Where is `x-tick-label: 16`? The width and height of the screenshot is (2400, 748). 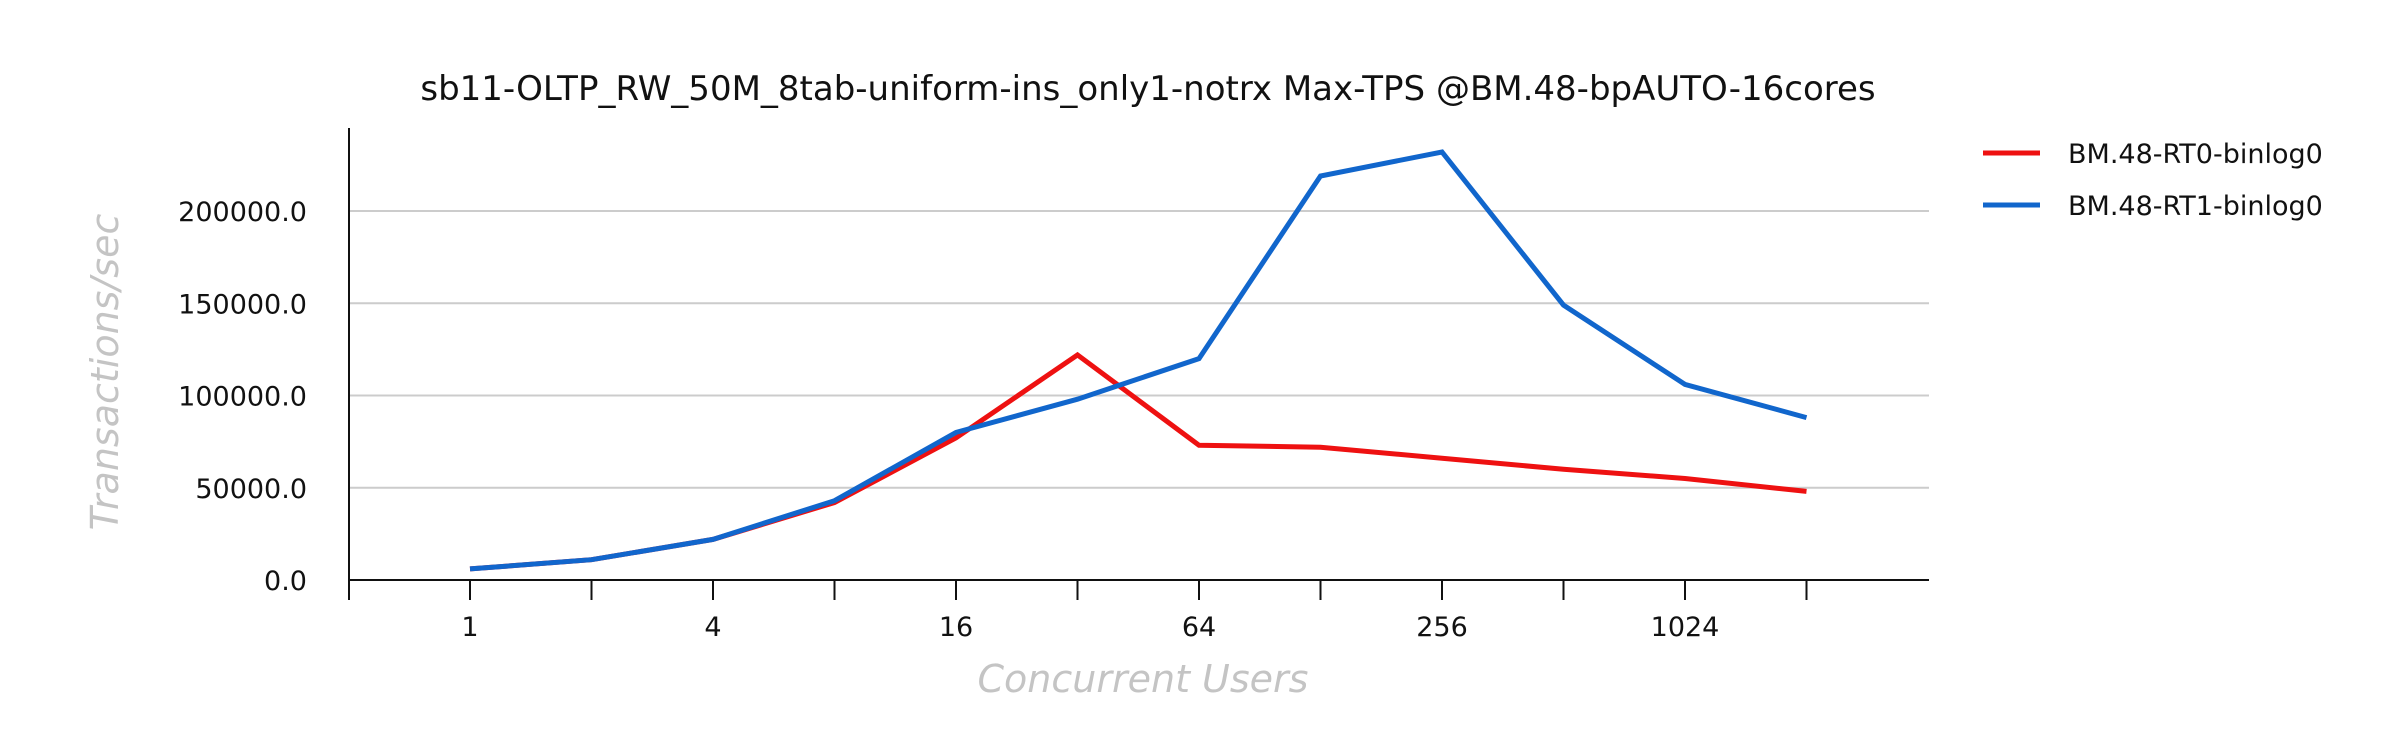
x-tick-label: 16 is located at coordinates (956, 627).